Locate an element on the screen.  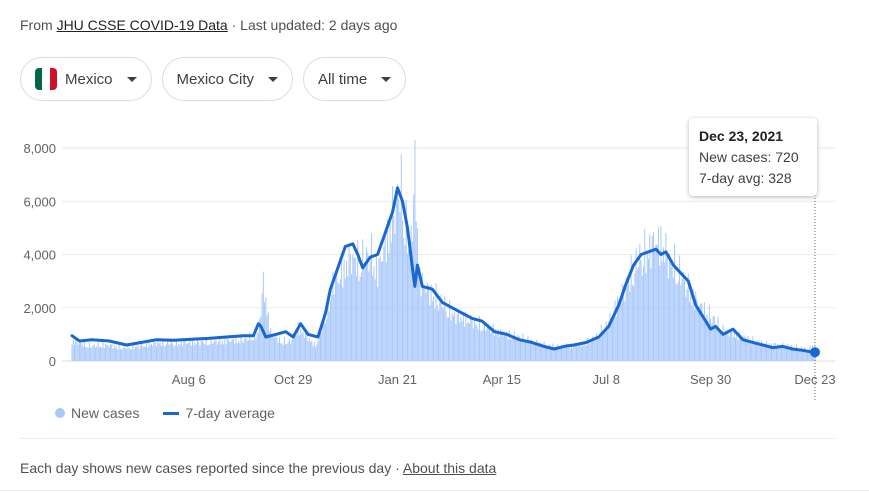
time-range-dropdown: All time is located at coordinates (355, 79).